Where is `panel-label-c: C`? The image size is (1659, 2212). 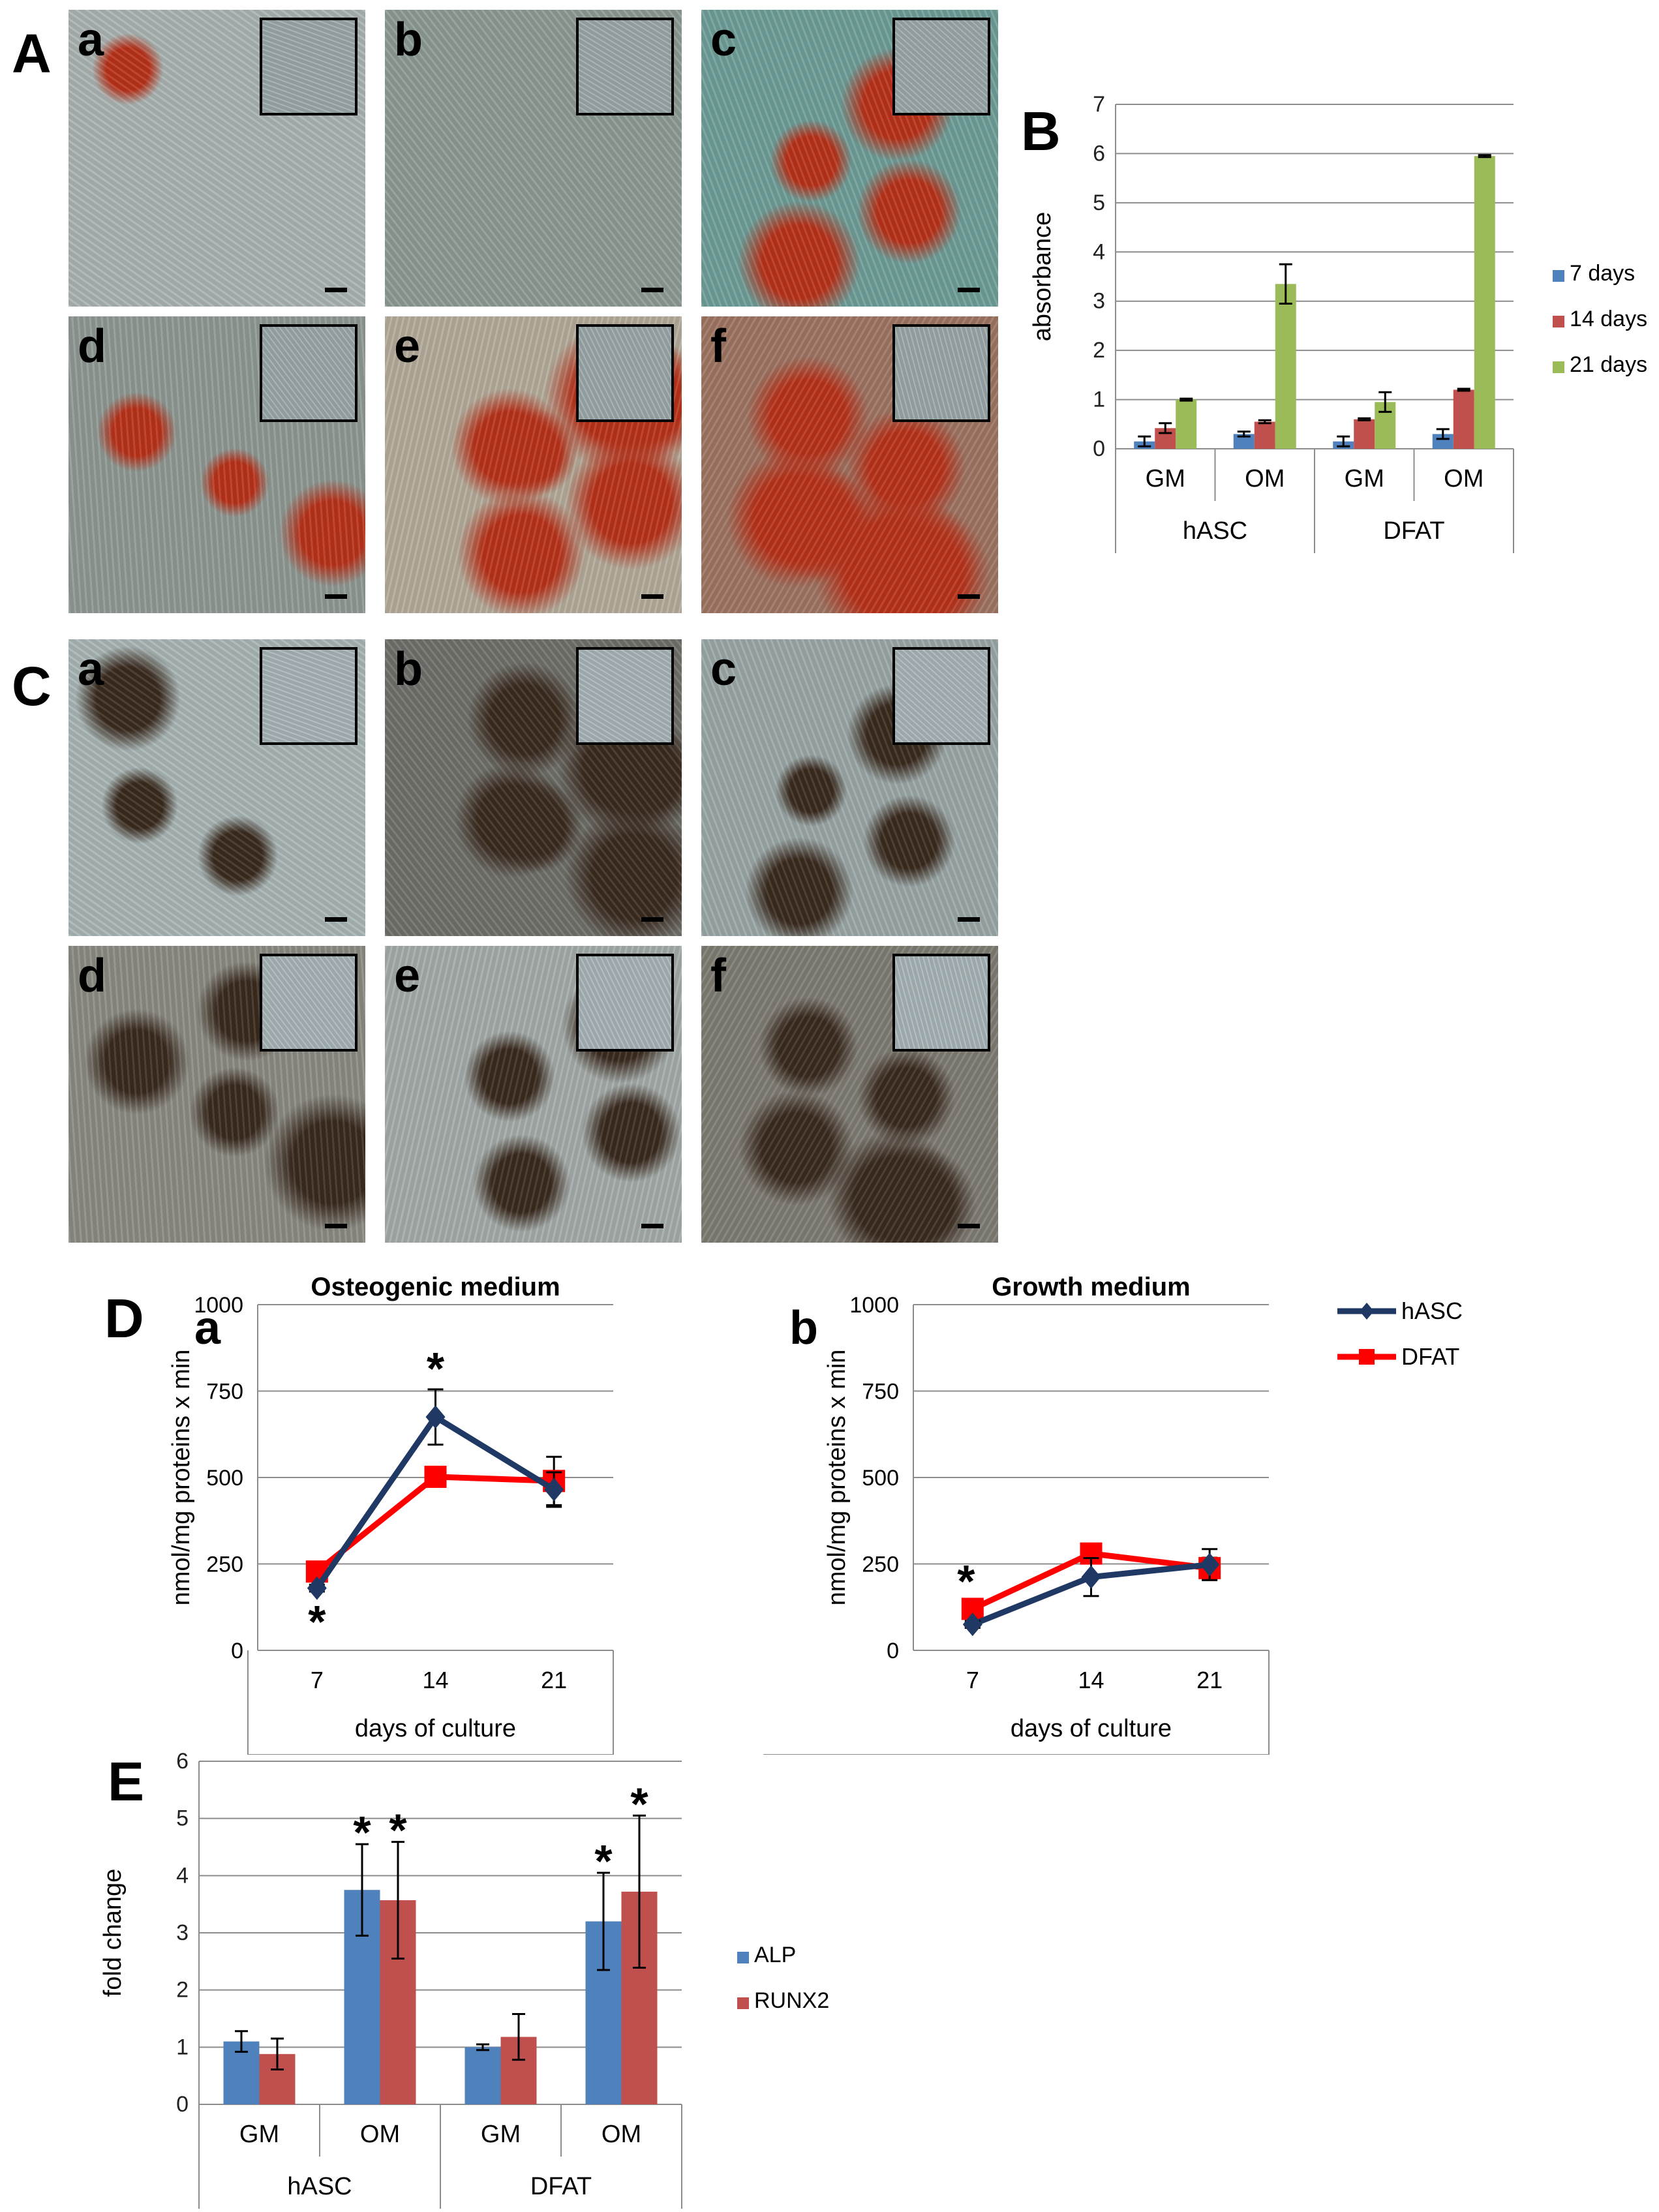
panel-label-c: C is located at coordinates (32, 686).